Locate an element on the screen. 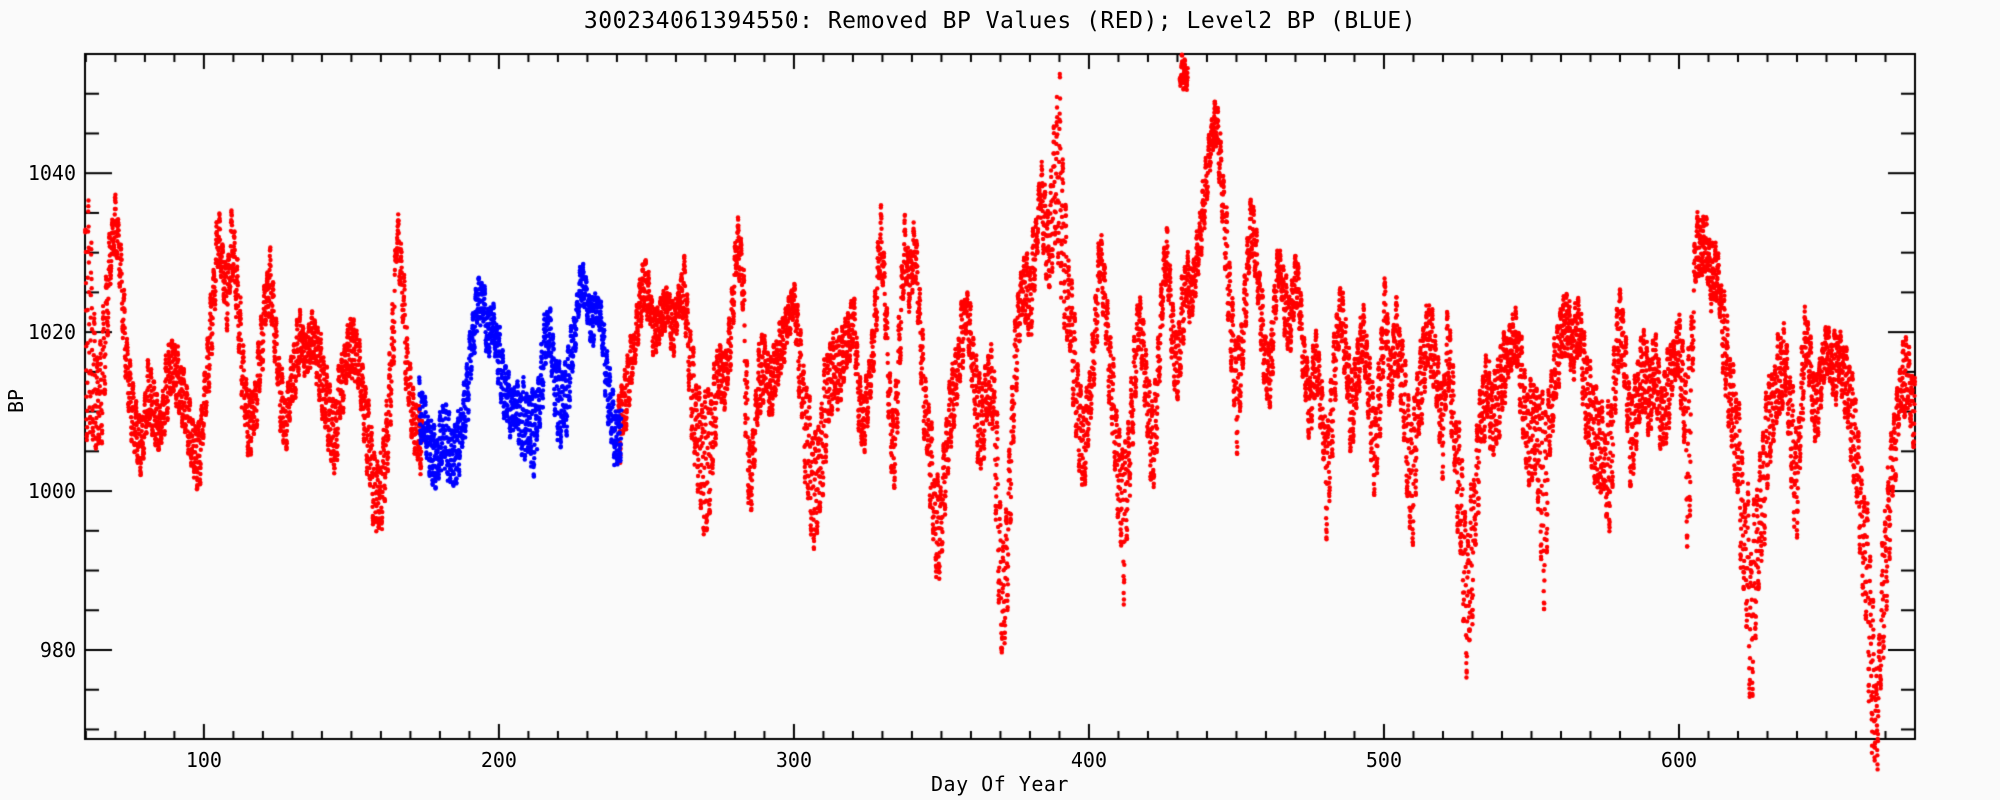 This screenshot has height=800, width=2000. y-tick-label: 1000 is located at coordinates (51, 491).